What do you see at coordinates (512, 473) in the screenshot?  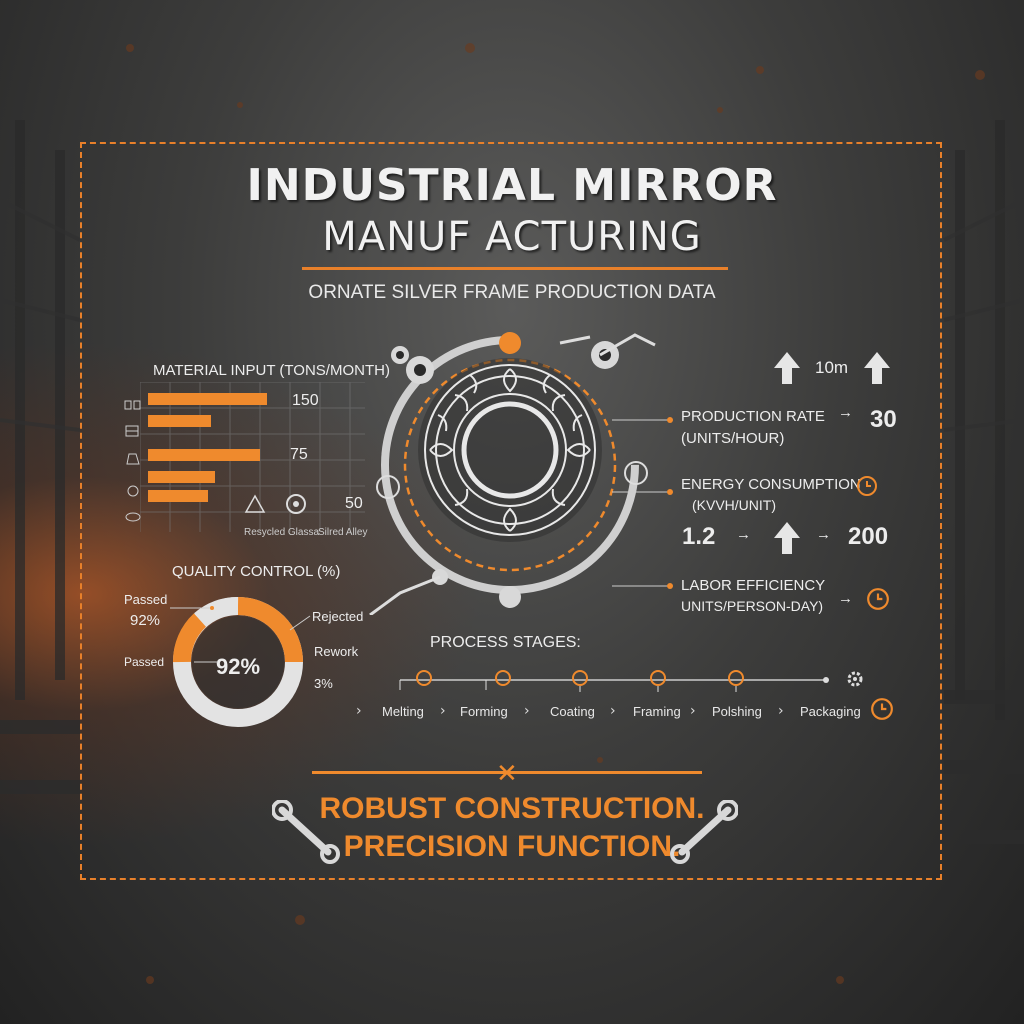 I see `mirror-frame-graphic` at bounding box center [512, 473].